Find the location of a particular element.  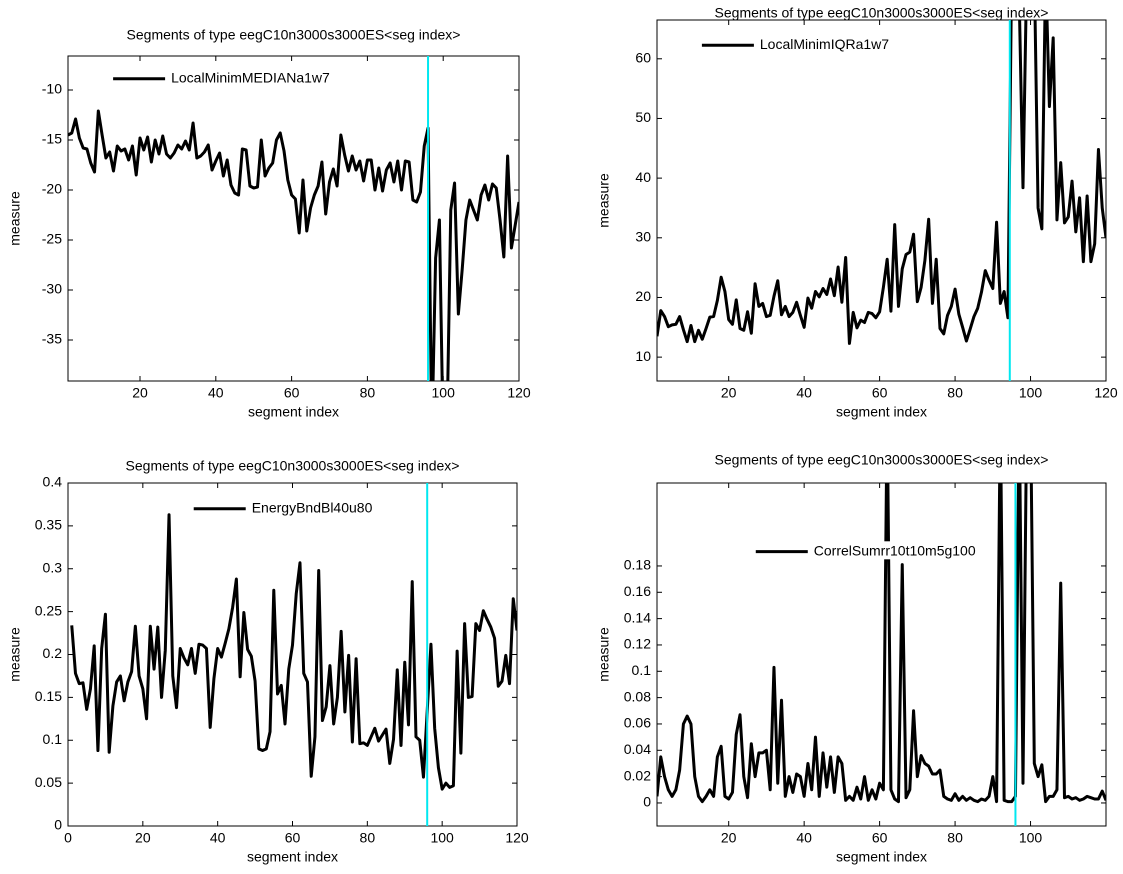

y-tick-label: -15 is located at coordinates (52, 139).